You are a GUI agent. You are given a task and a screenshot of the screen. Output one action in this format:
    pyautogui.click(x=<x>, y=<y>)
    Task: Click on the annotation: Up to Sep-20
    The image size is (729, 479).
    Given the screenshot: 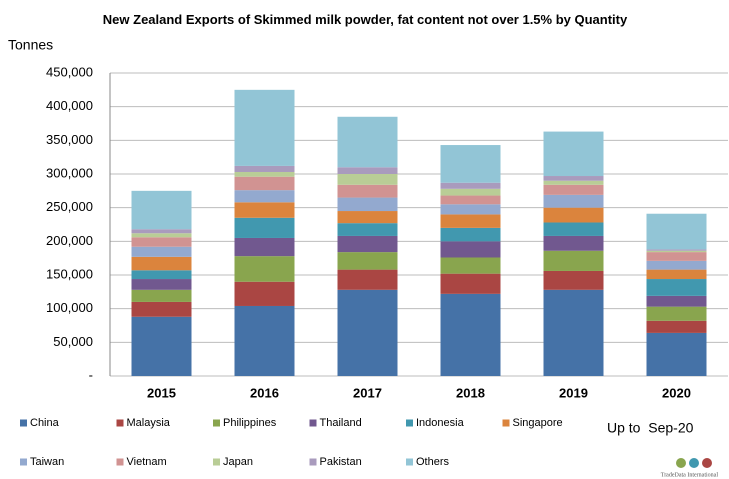 What is the action you would take?
    pyautogui.click(x=650, y=428)
    